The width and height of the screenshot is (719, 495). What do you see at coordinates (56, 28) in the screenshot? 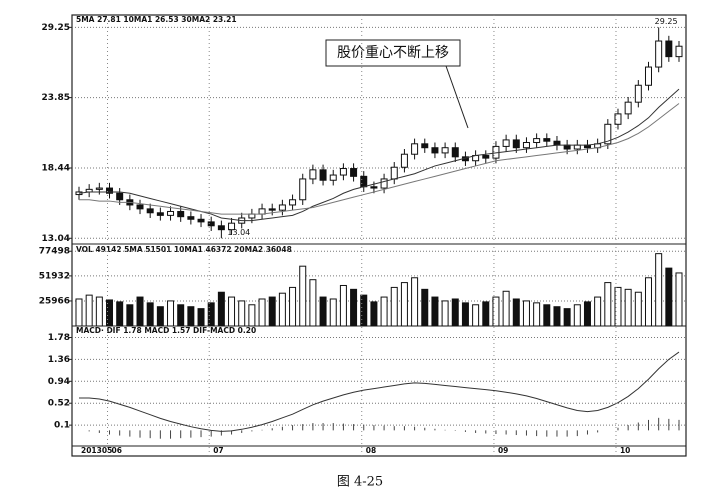
I see `y-tick-label: 29.25` at bounding box center [56, 28].